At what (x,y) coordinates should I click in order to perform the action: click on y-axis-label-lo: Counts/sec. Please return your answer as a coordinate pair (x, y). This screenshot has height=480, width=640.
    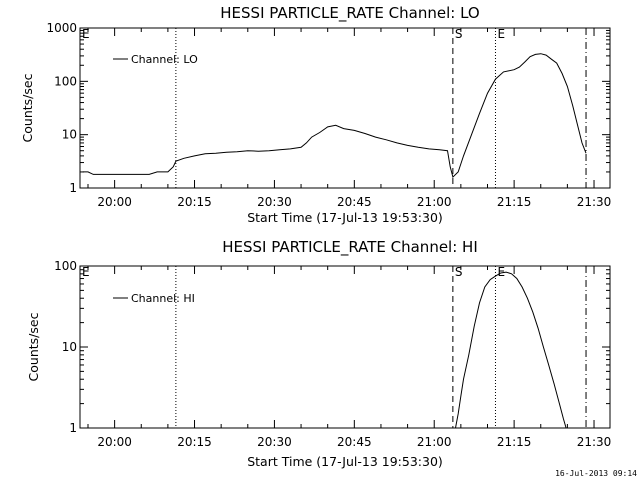
    Looking at the image, I should click on (27, 107).